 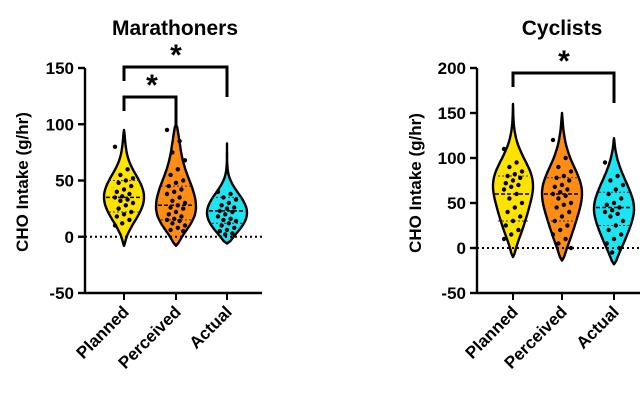 I want to click on y-axis-label: CHO Intake (g/hr), so click(x=22, y=182).